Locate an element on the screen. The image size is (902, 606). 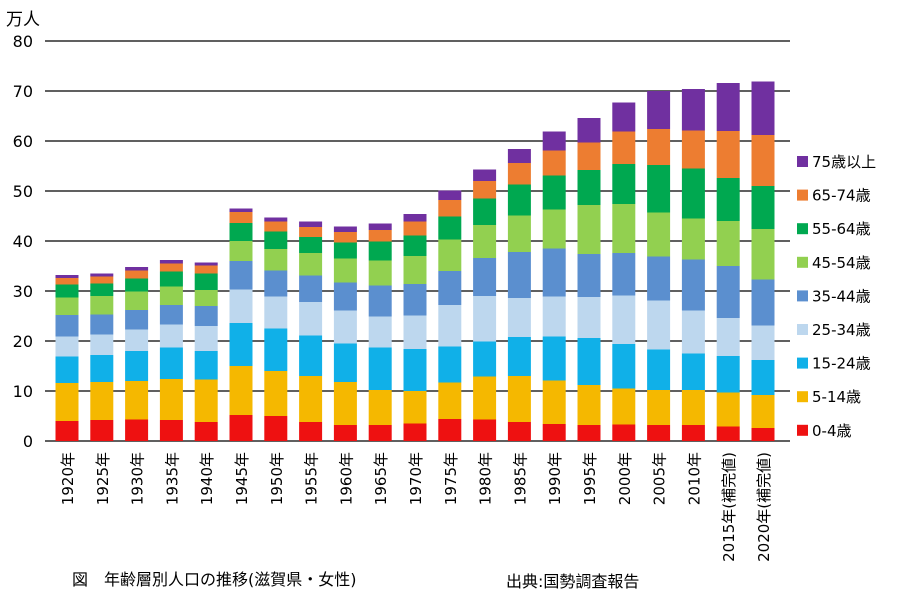
y-axis-unit-label: 万人 is located at coordinates (23, 20).